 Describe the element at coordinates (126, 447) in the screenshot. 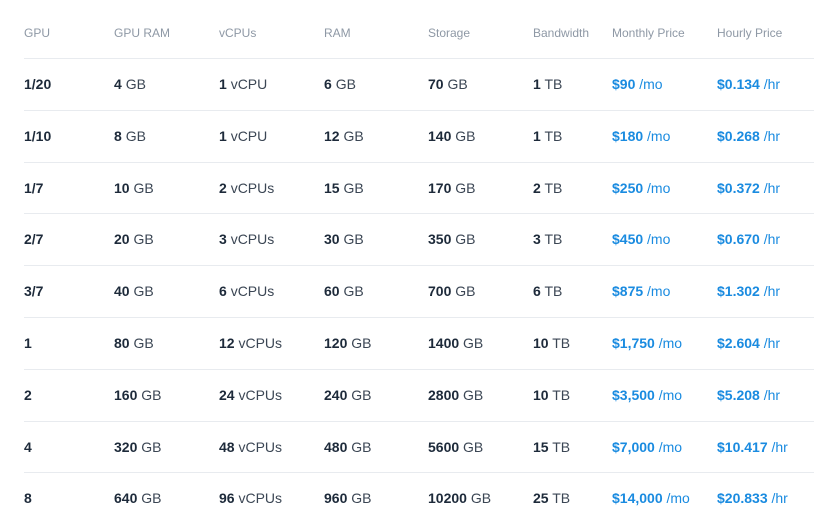

I see `cell-gpu-ram-value: 320` at that location.